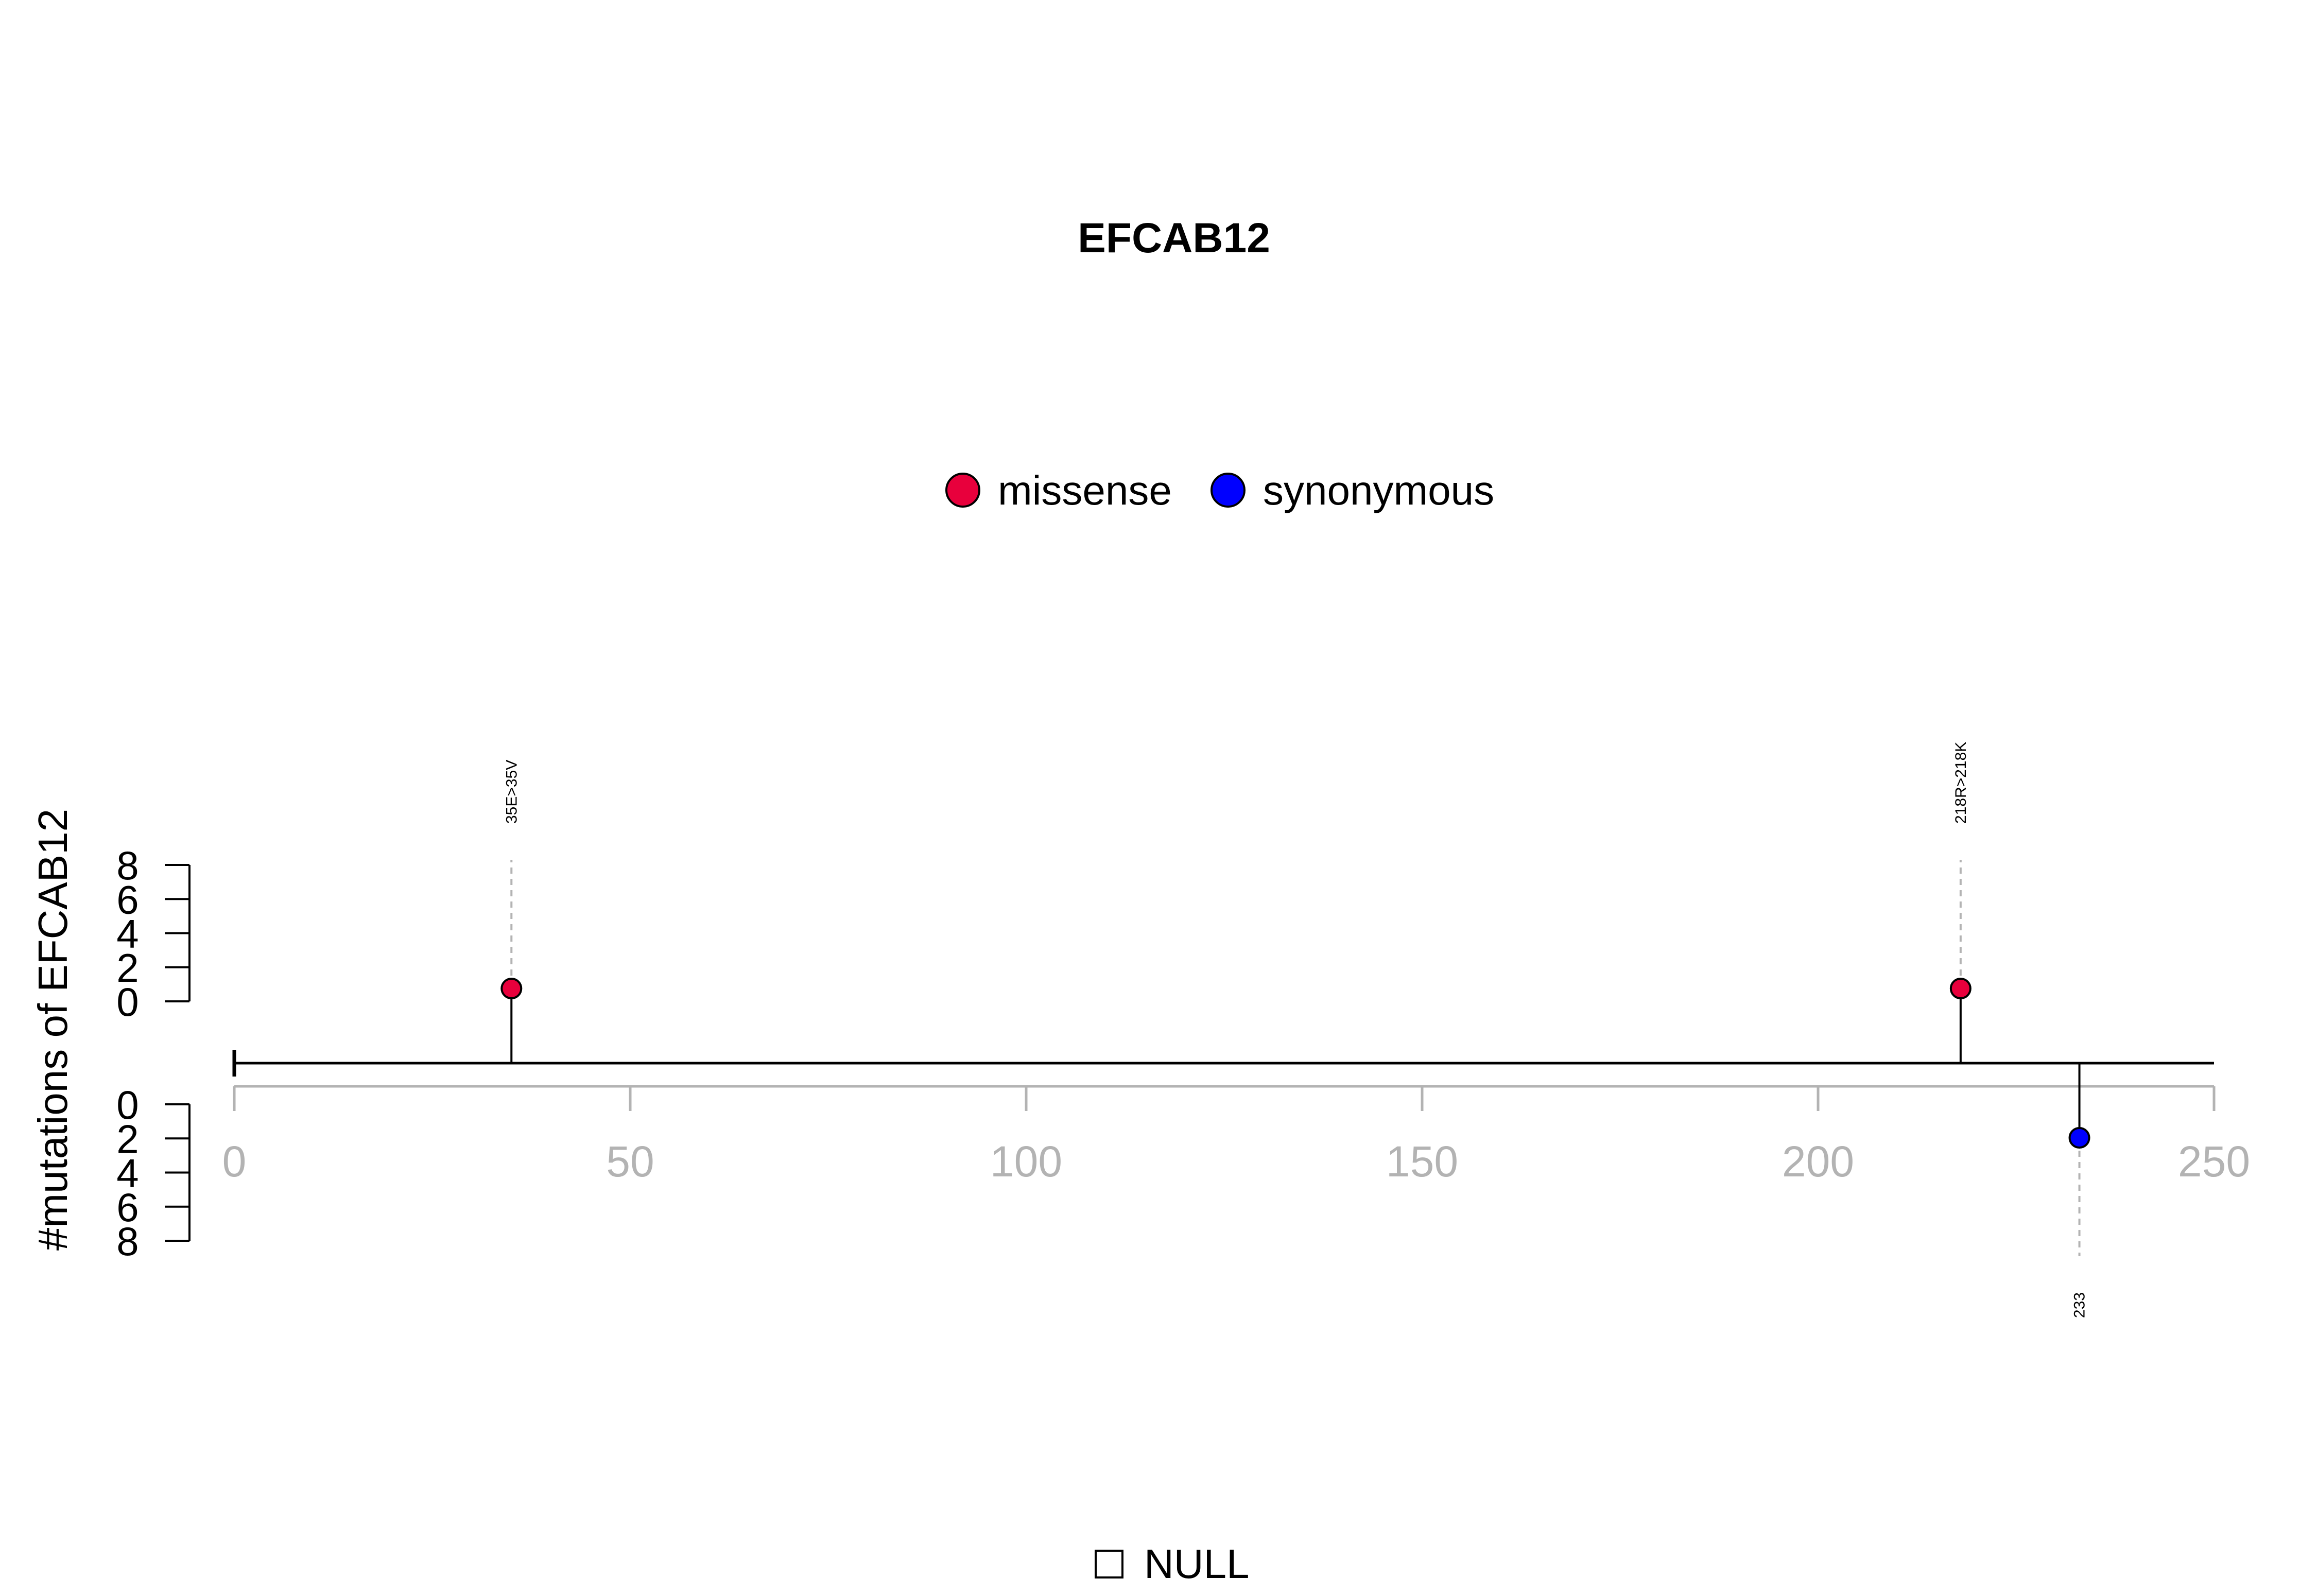  What do you see at coordinates (127, 968) in the screenshot?
I see `upper-y-tick-label: 2` at bounding box center [127, 968].